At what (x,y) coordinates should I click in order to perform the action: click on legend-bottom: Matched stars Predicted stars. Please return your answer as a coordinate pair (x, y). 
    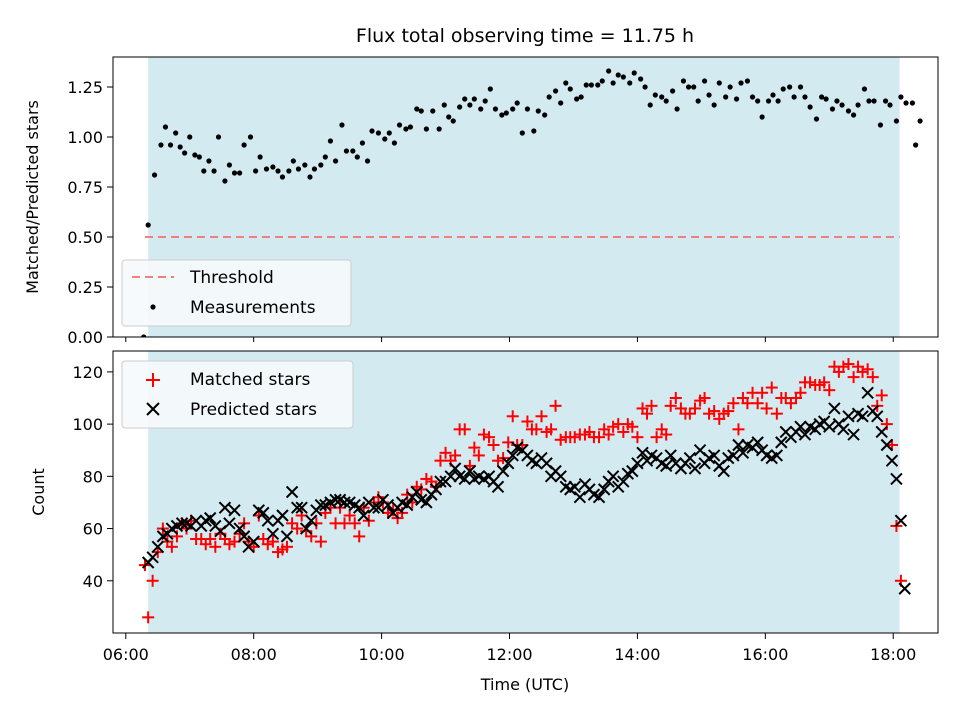
    Looking at the image, I should click on (237, 394).